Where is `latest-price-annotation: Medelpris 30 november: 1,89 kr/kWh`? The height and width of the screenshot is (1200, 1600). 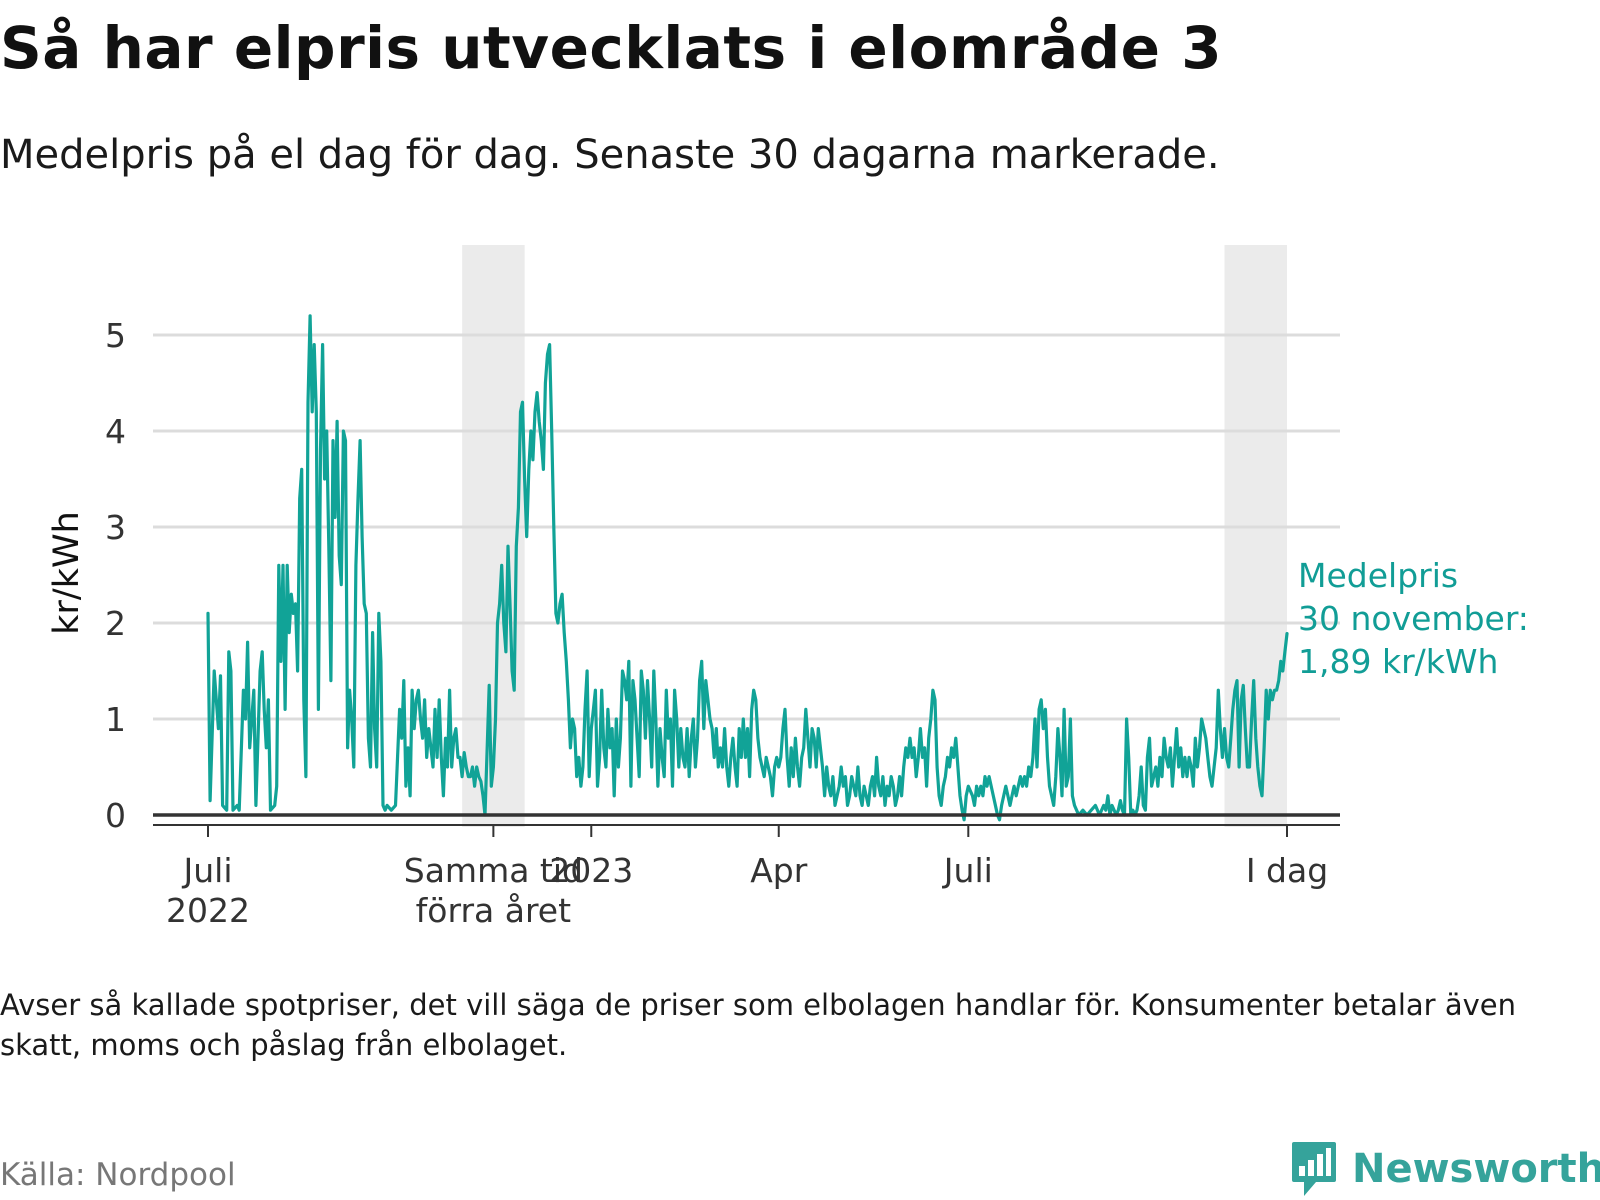 latest-price-annotation: Medelpris 30 november: 1,89 kr/kWh is located at coordinates (1413, 618).